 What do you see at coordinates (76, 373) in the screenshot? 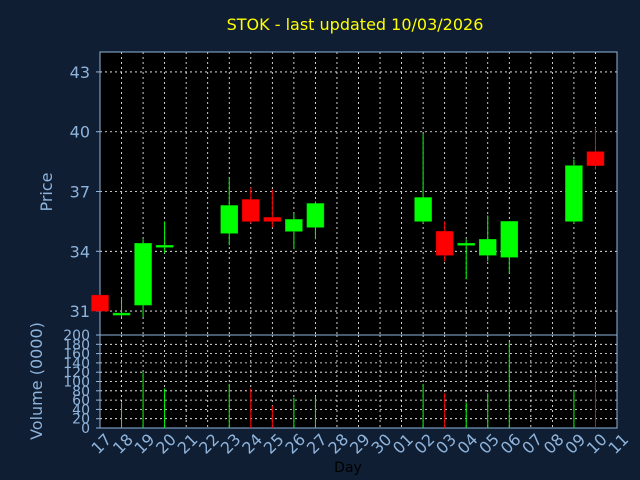
I see `volume-tick-label: 120` at bounding box center [76, 373].